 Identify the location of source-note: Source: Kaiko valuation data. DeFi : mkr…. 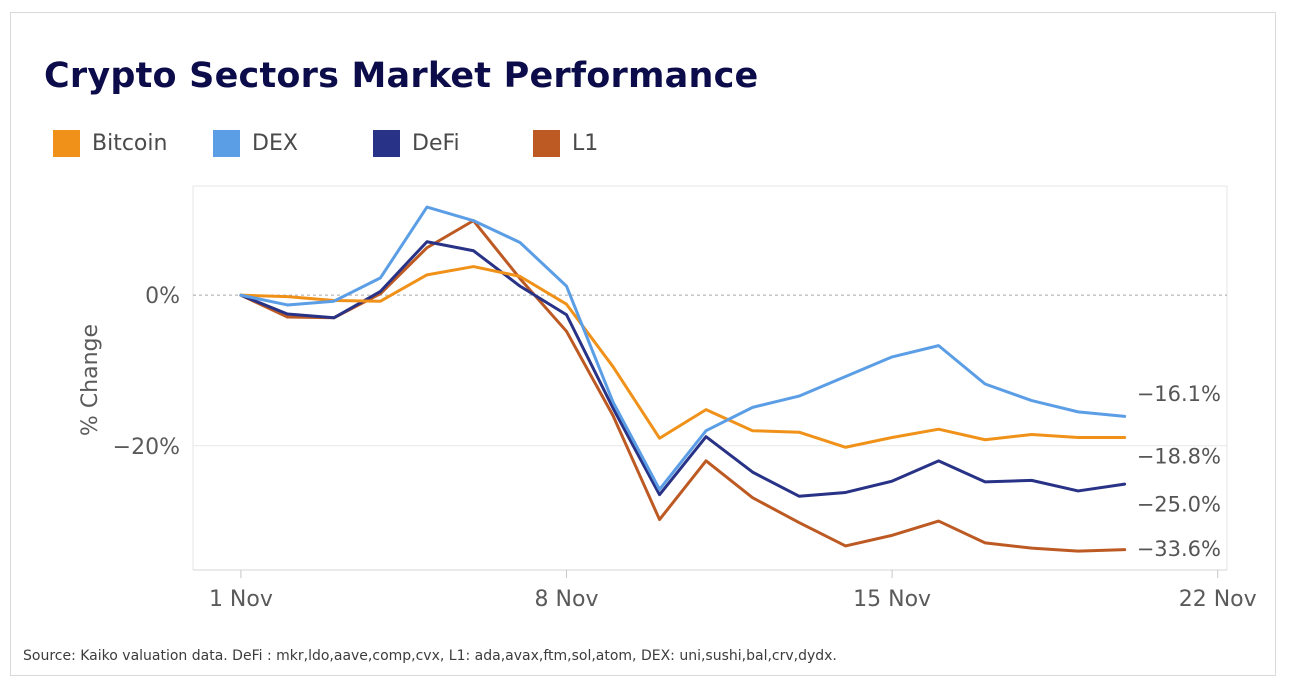
(430, 656).